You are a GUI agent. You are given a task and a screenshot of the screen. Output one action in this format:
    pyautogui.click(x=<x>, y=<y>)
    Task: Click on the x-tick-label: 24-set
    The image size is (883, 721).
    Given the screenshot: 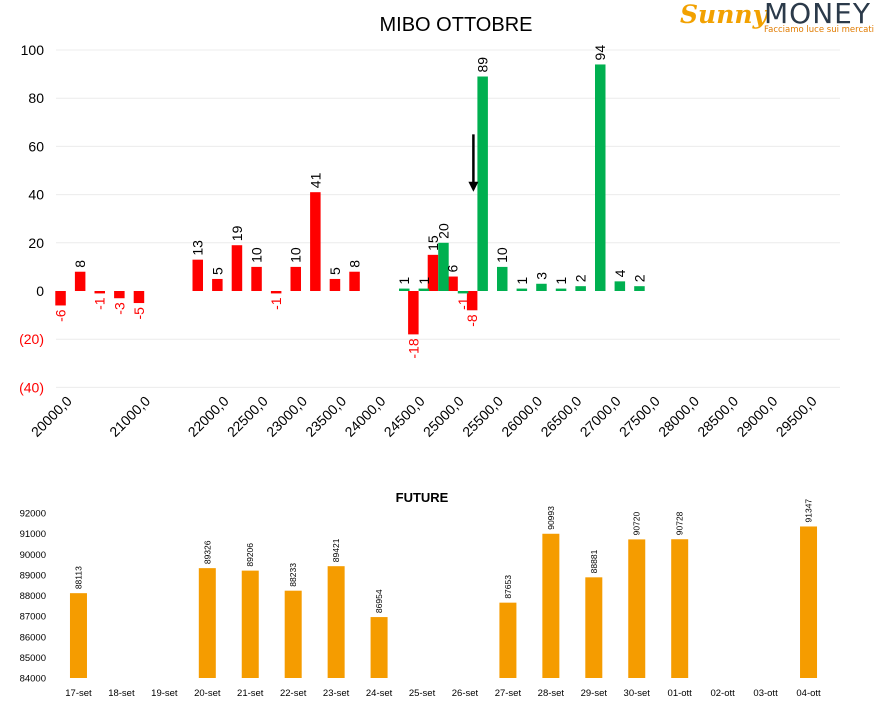 What is the action you would take?
    pyautogui.click(x=379, y=693)
    